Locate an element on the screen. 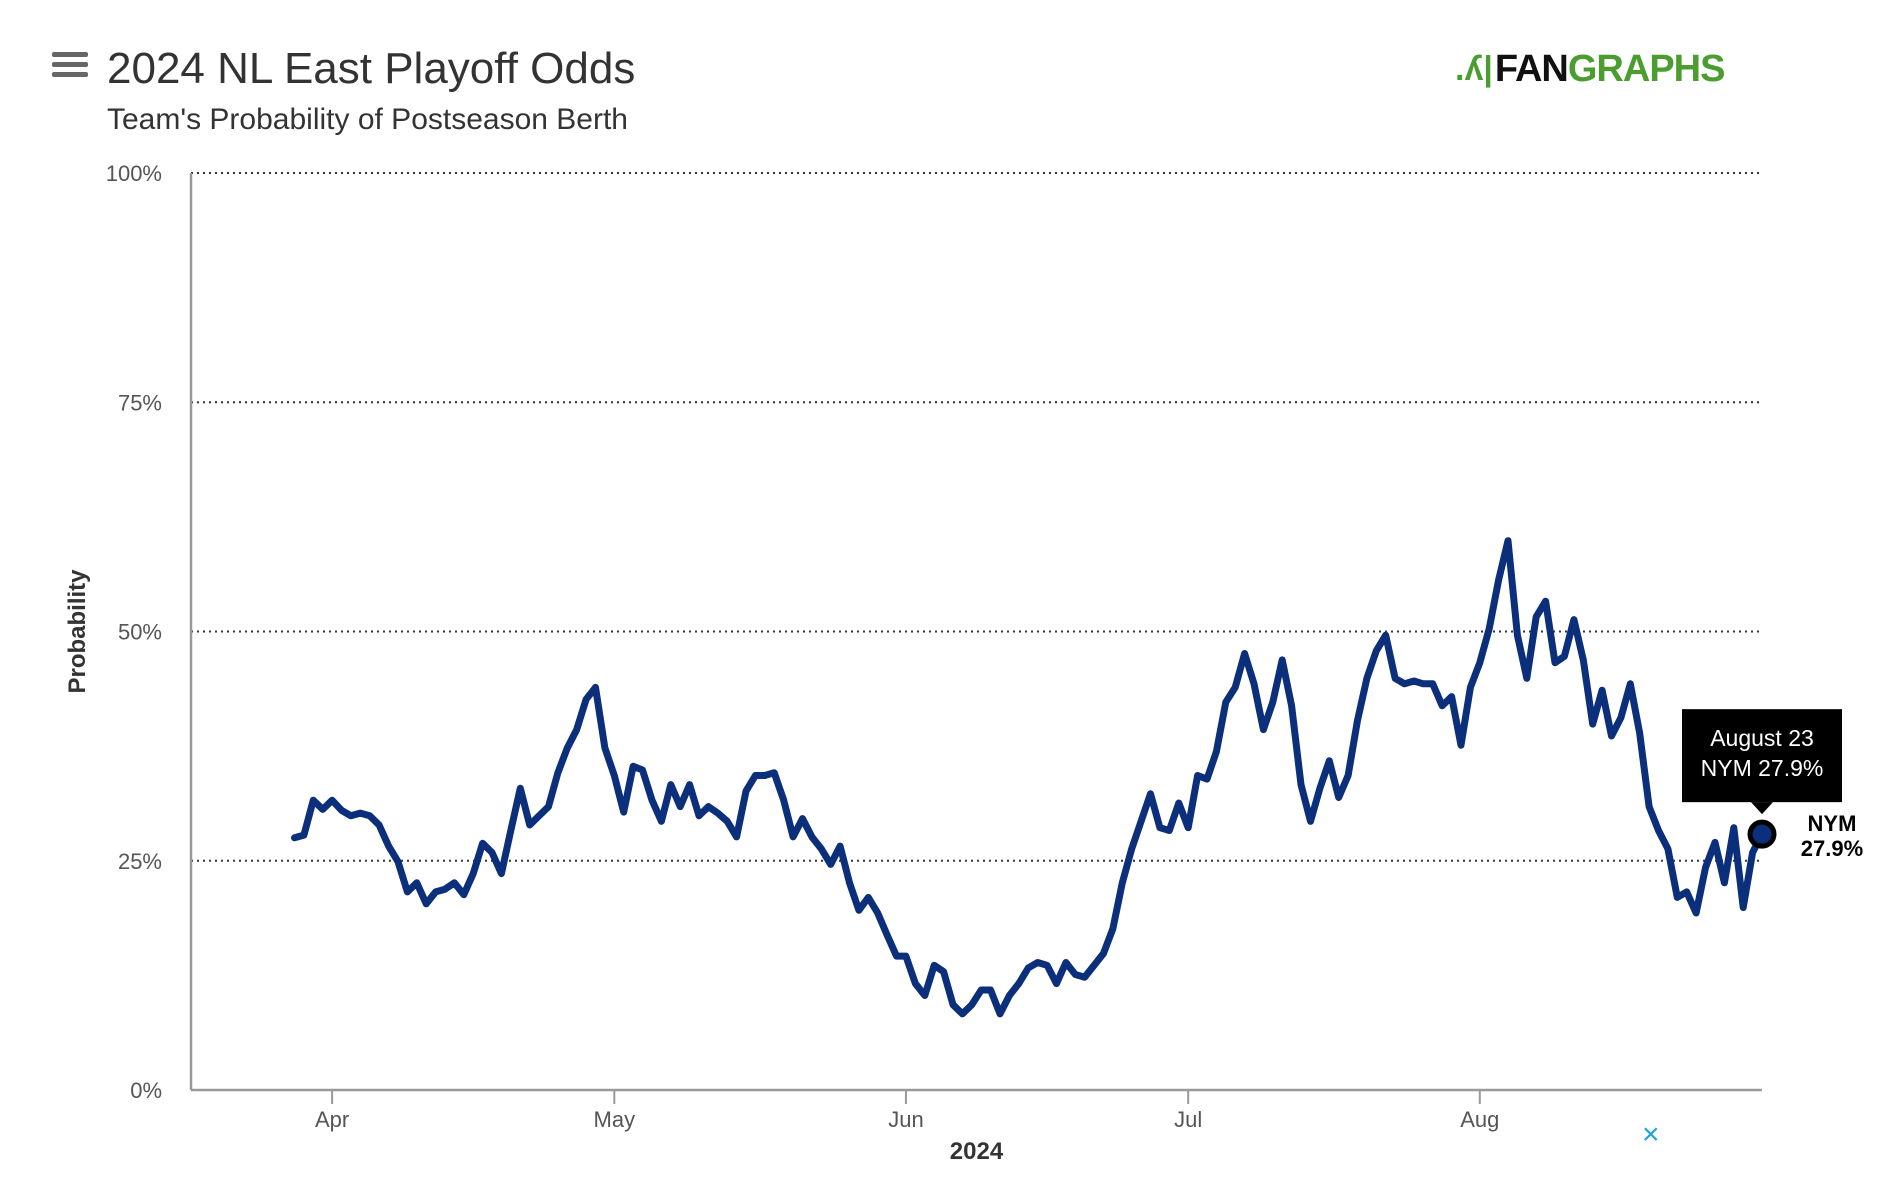 This screenshot has width=1898, height=1182. tooltip-pointer is located at coordinates (1762, 808).